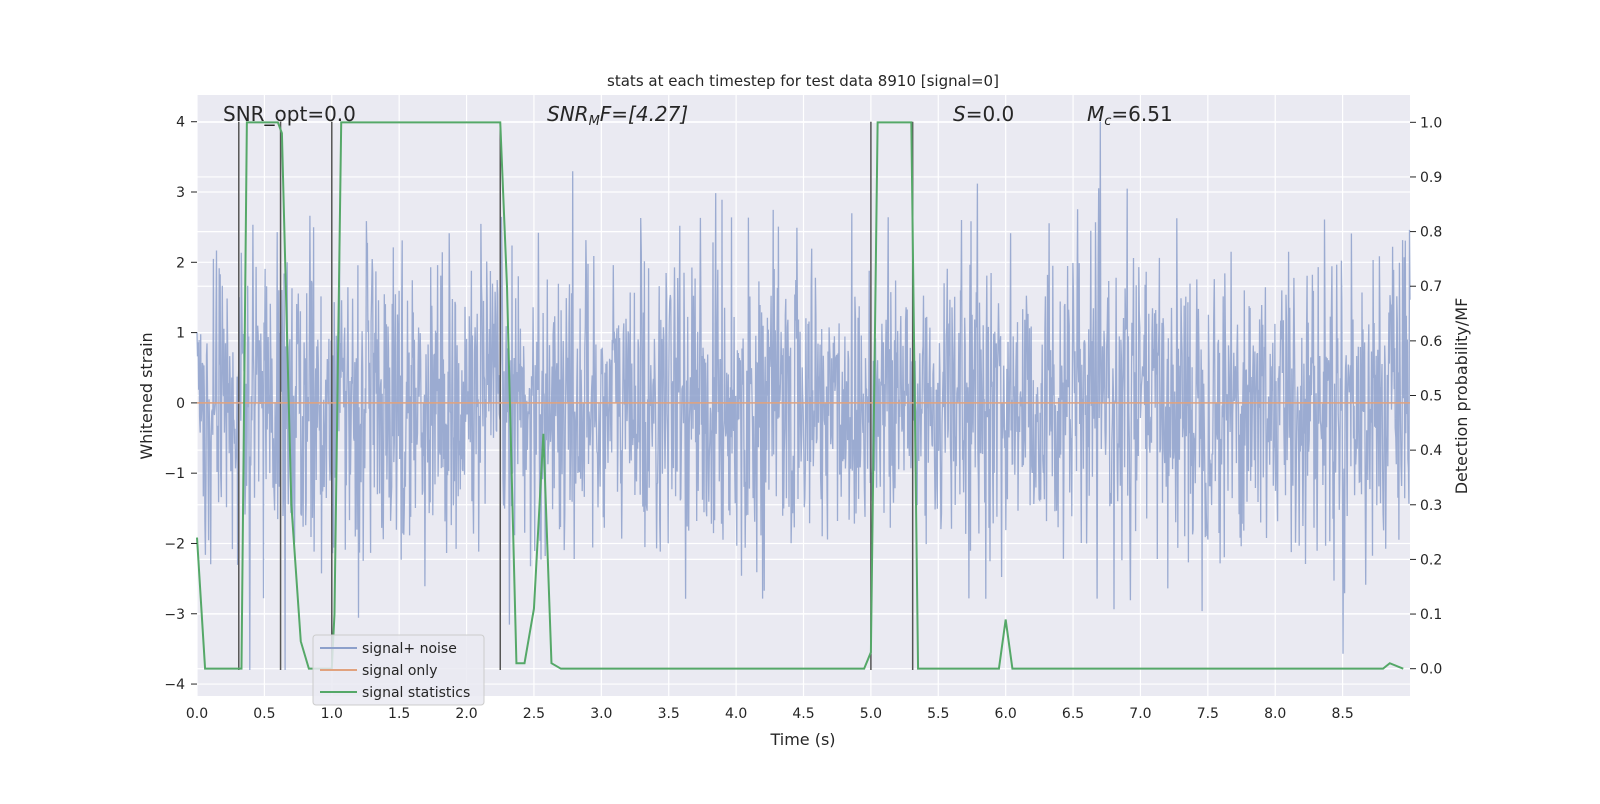 The image size is (1600, 804). Describe the element at coordinates (332, 714) in the screenshot. I see `x-tick-label: 1.0` at that location.